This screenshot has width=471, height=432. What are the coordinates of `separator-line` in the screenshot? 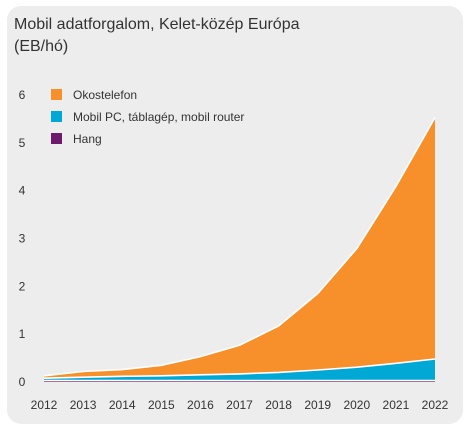 It's located at (239, 368).